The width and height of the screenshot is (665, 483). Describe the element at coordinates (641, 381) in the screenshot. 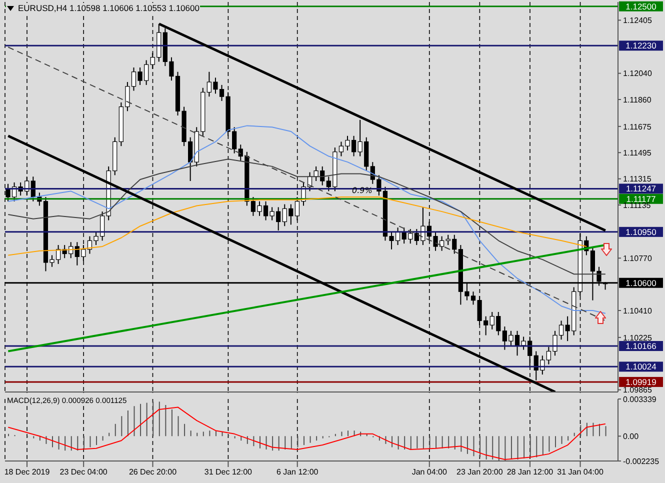

I see `ref-line-label: 1.09919` at that location.